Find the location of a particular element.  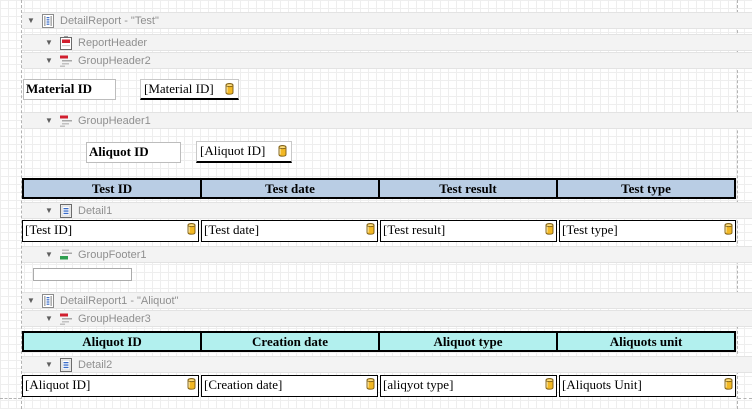

field-text: [Test date] is located at coordinates (232, 229).